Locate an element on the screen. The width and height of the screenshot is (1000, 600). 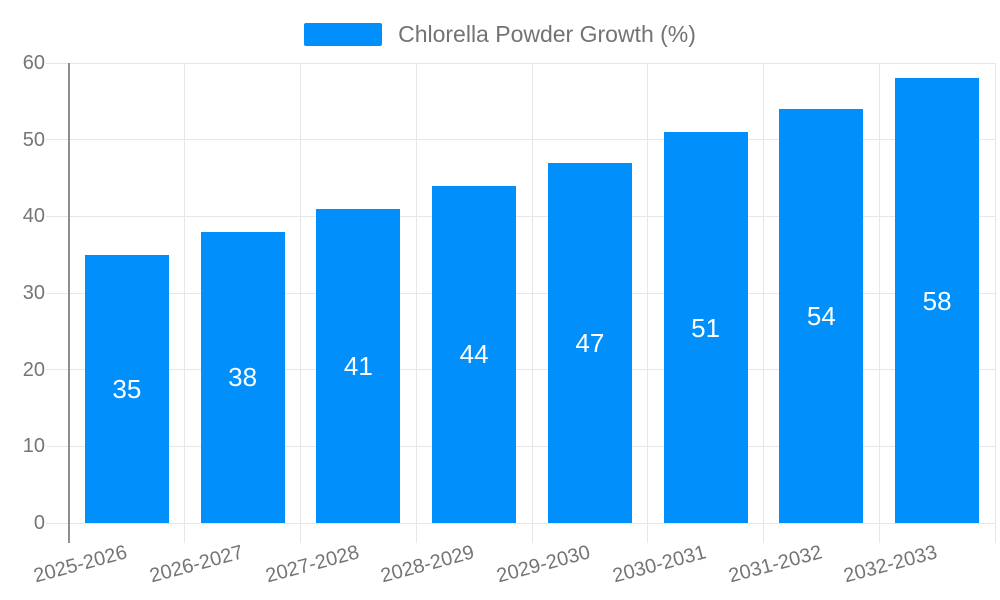
bar-value-label: 54 is located at coordinates (821, 316).